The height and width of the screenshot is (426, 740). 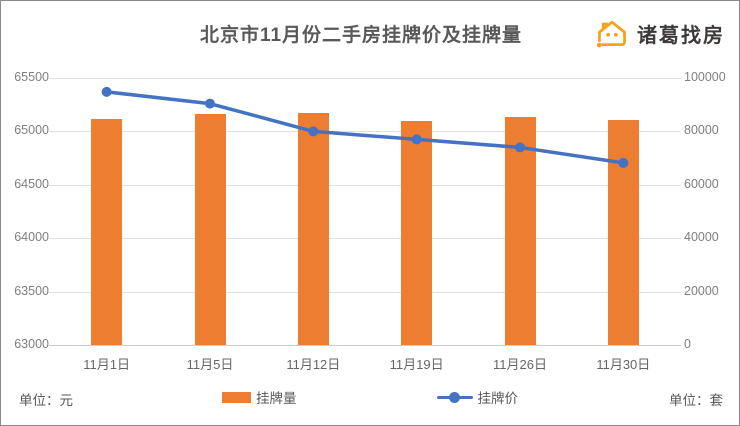 What do you see at coordinates (681, 35) in the screenshot?
I see `brand-logo-text: 诸葛找房` at bounding box center [681, 35].